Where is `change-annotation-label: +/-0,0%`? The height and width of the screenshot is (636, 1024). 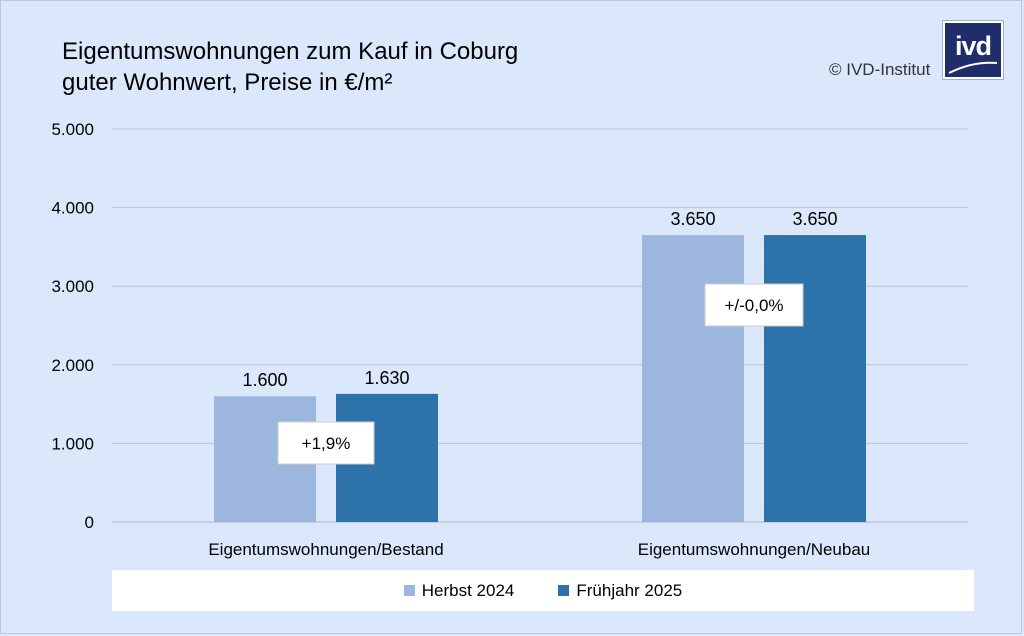 change-annotation-label: +/-0,0% is located at coordinates (753, 305).